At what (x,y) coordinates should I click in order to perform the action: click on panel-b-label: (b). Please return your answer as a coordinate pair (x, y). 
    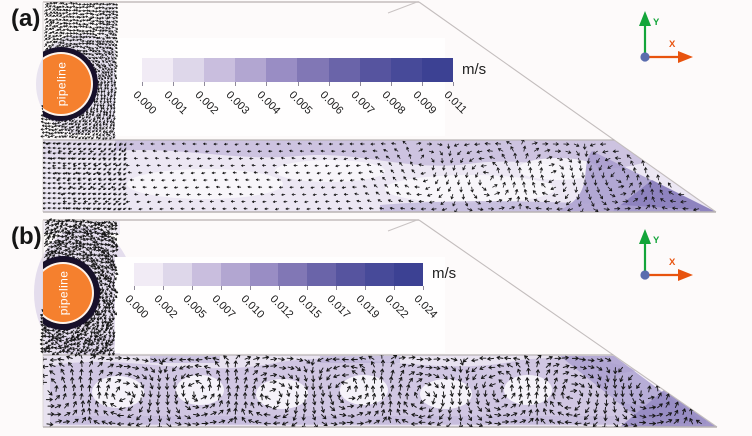
    Looking at the image, I should click on (26, 236).